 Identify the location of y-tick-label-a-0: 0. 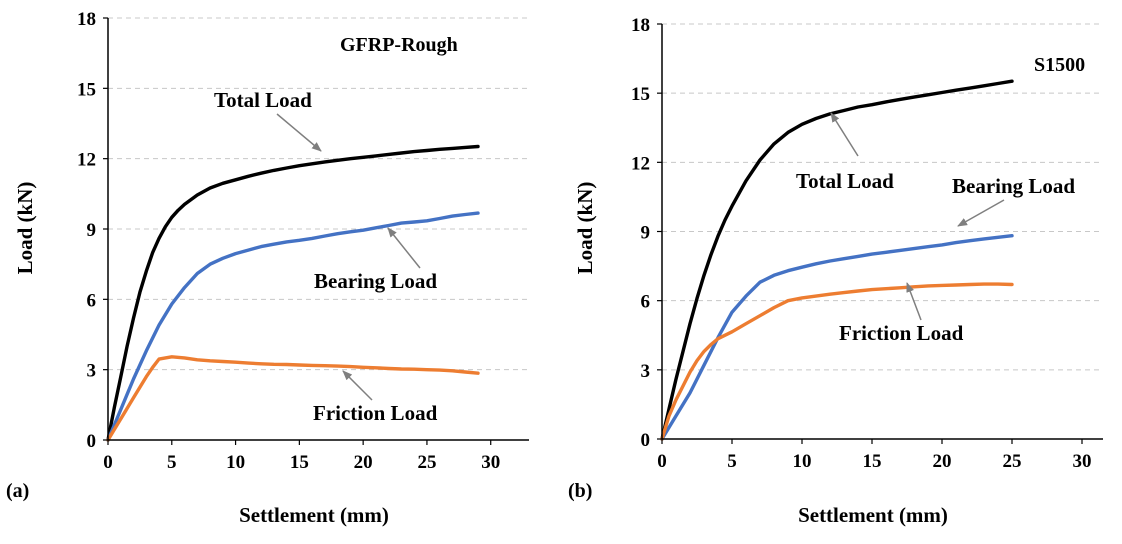
(92, 441).